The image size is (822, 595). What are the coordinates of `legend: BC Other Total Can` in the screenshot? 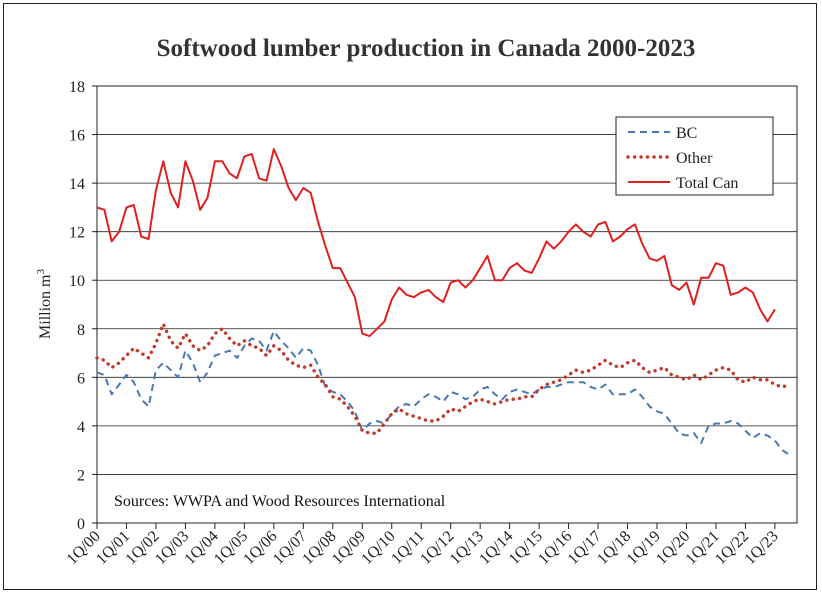 It's located at (694, 156).